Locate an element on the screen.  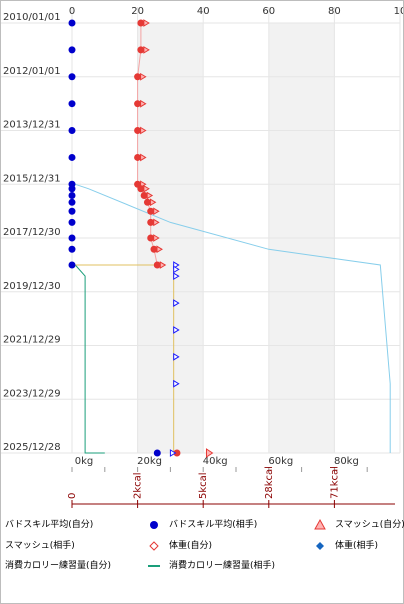
weight-tick-label: 80kg is located at coordinates (346, 461).